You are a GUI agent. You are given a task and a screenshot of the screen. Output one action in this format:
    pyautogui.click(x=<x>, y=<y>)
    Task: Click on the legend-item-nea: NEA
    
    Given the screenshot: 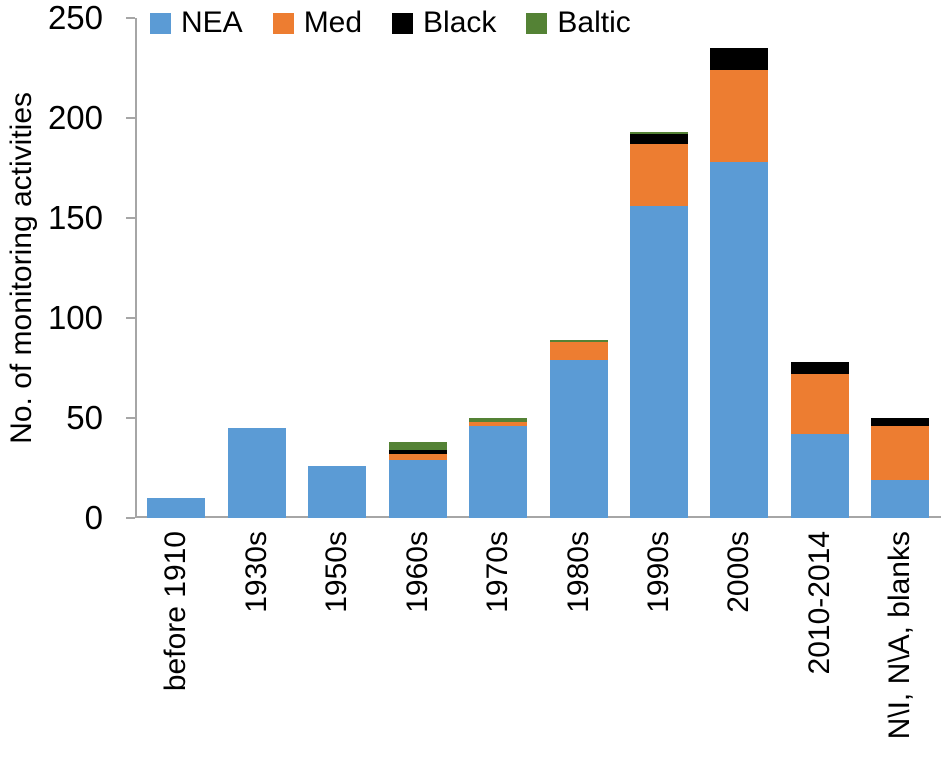 What is the action you would take?
    pyautogui.click(x=196, y=23)
    